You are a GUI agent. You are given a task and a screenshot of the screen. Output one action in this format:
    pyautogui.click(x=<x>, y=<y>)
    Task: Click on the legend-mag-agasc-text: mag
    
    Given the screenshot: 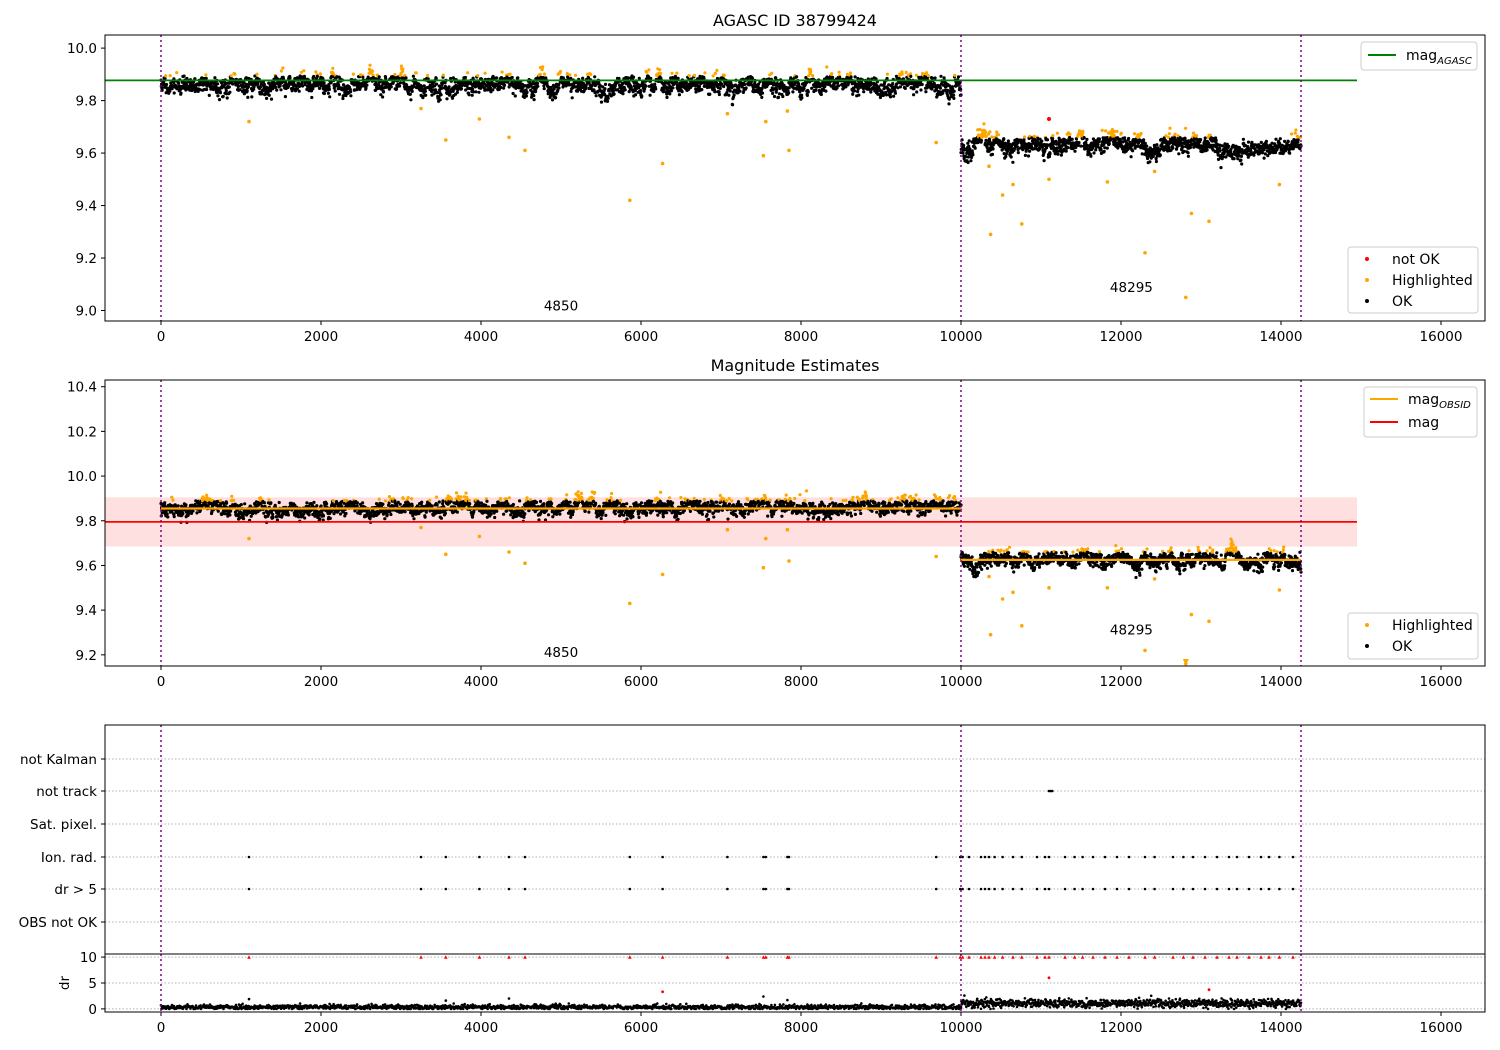 What is the action you would take?
    pyautogui.click(x=1421, y=56)
    